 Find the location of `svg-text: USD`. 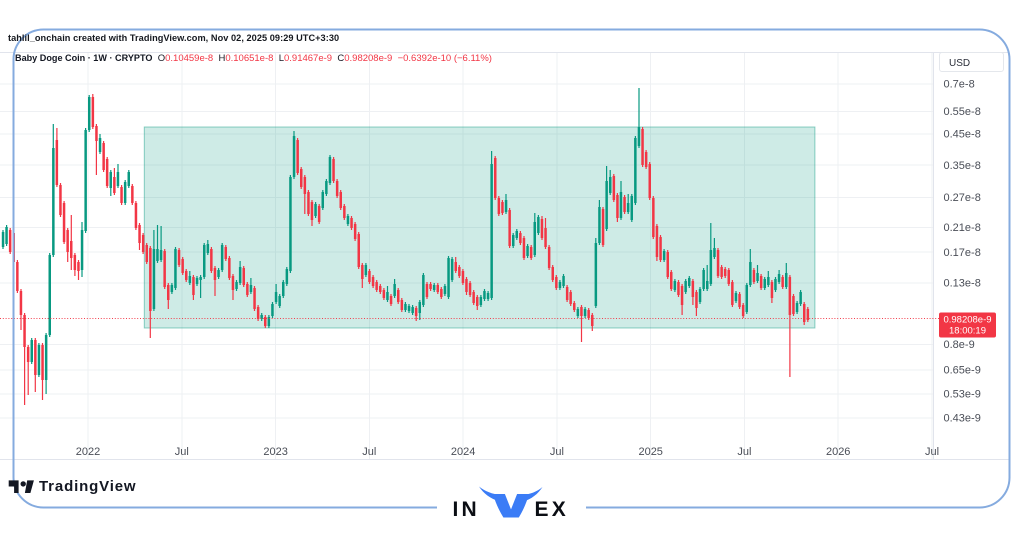

svg-text: USD is located at coordinates (959, 63).